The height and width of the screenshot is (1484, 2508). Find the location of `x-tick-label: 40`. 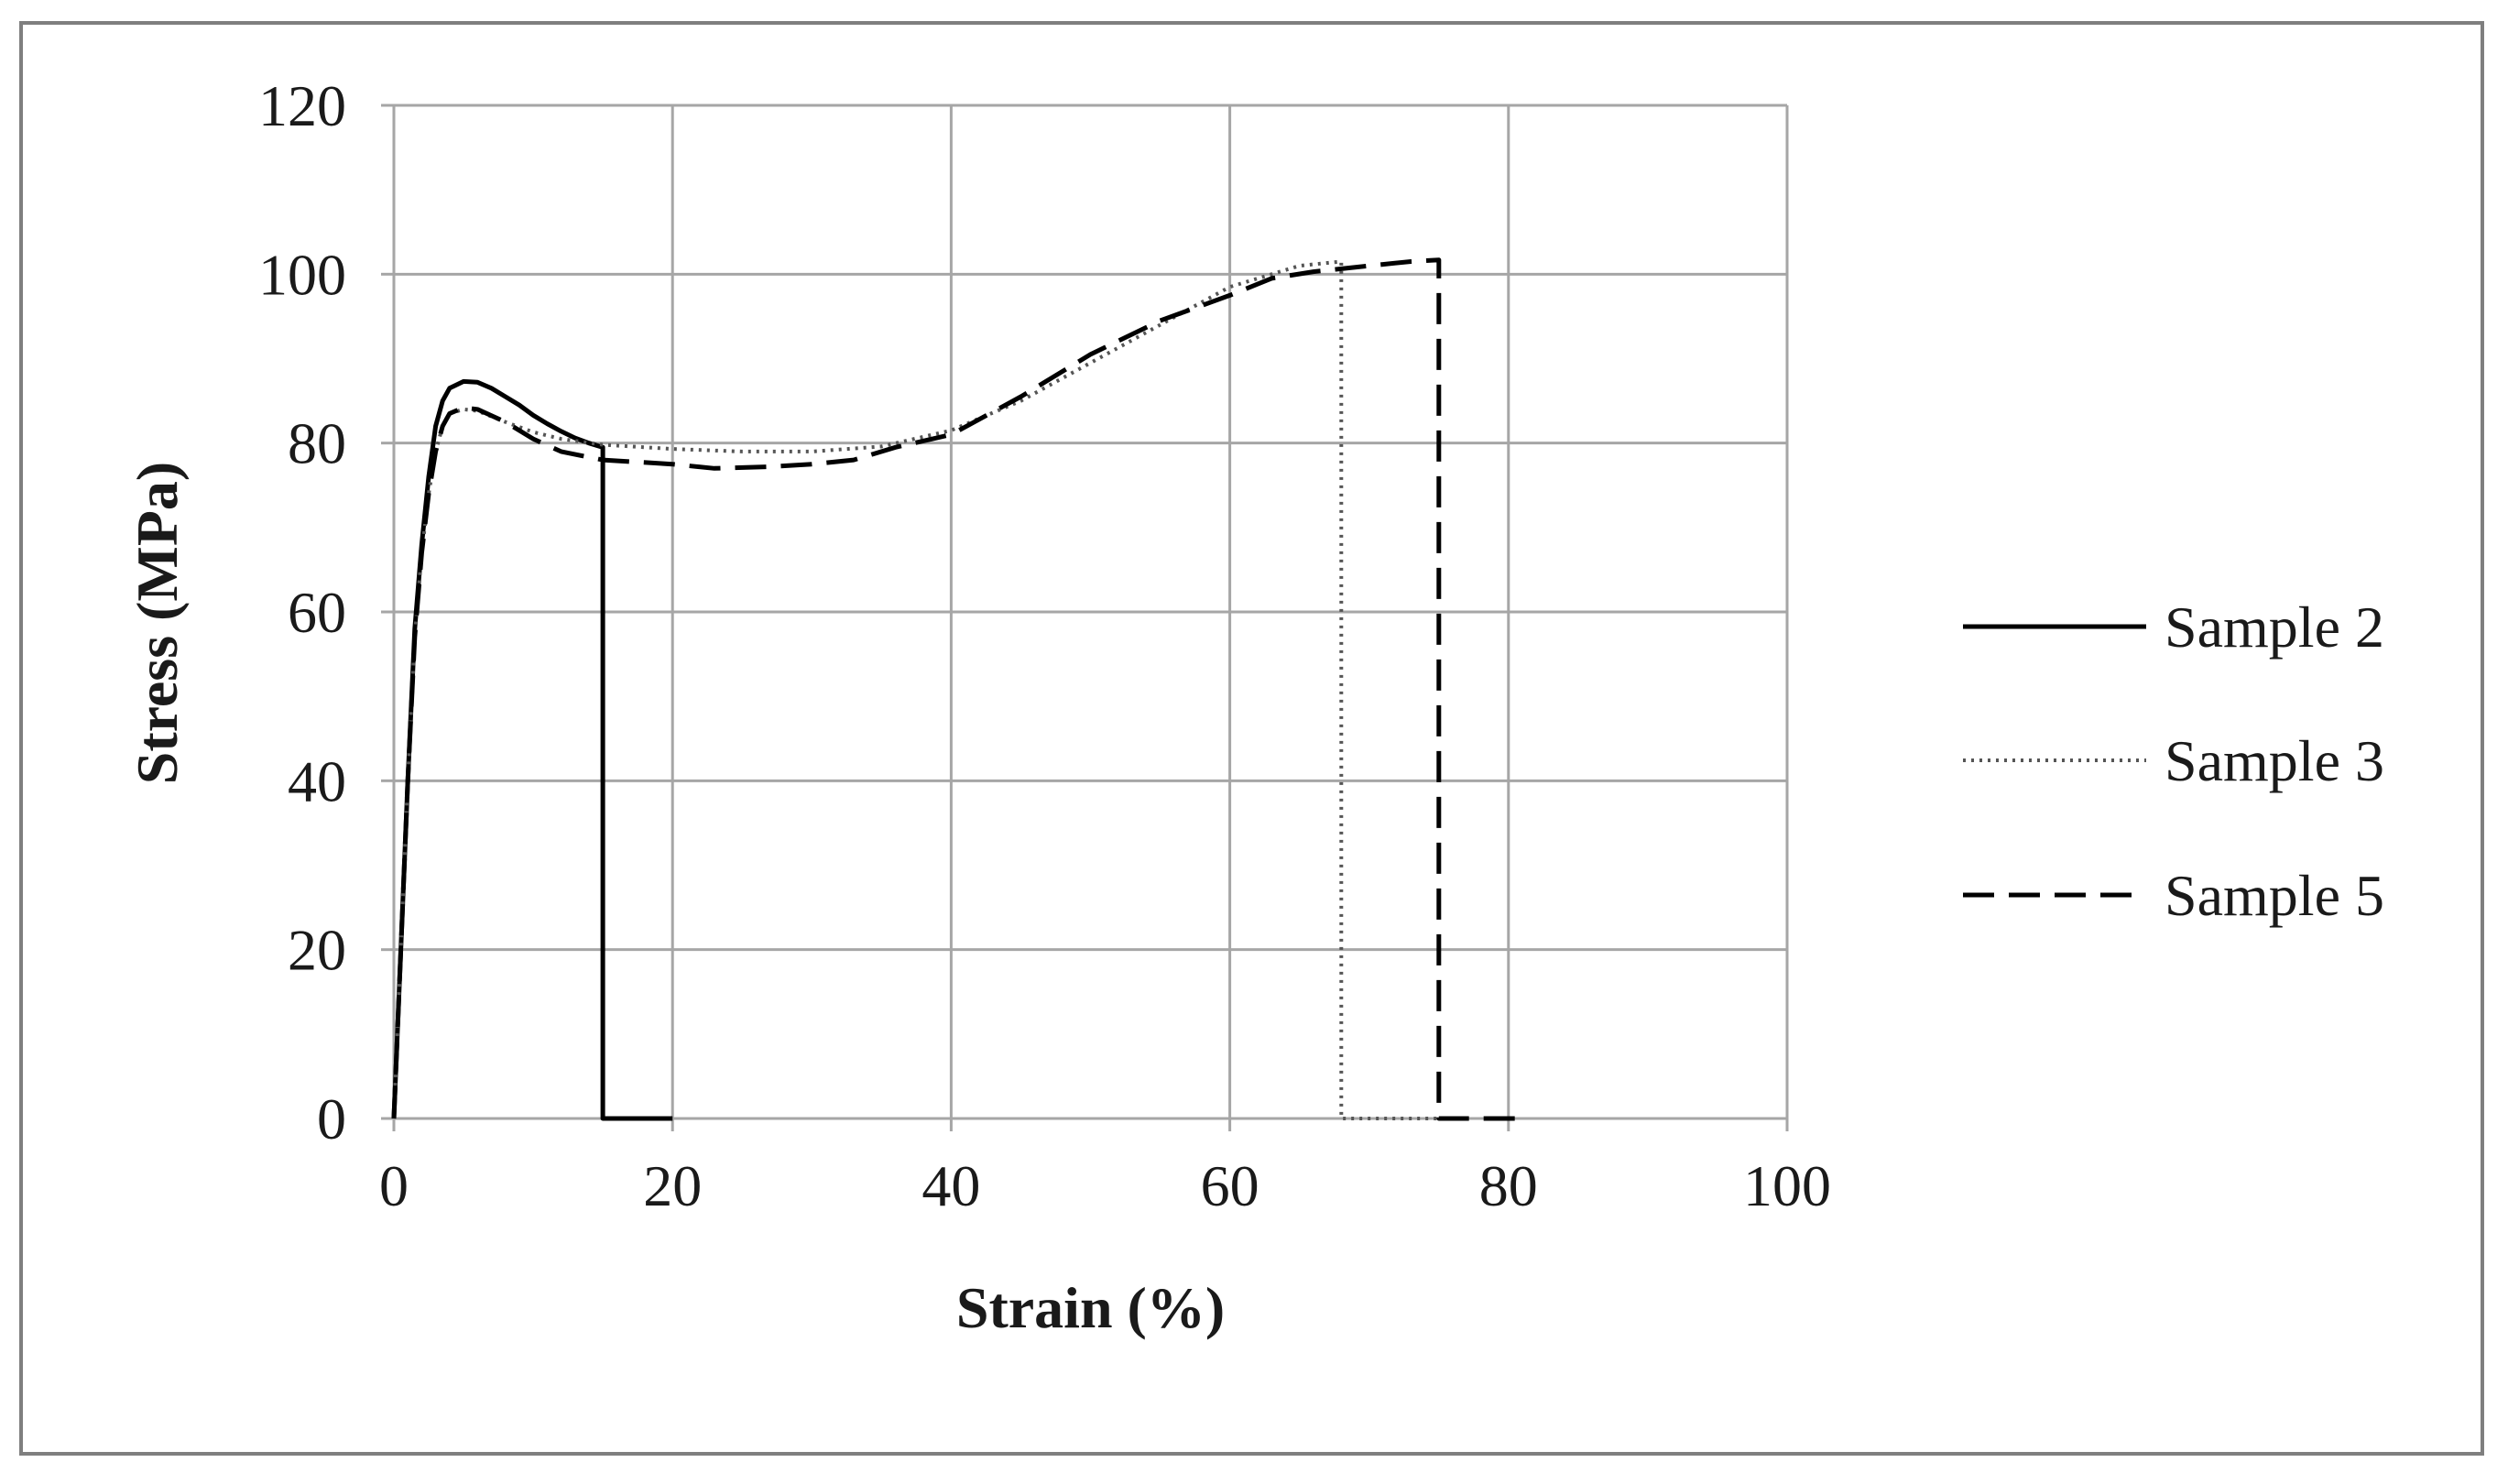

x-tick-label: 40 is located at coordinates (950, 1185).